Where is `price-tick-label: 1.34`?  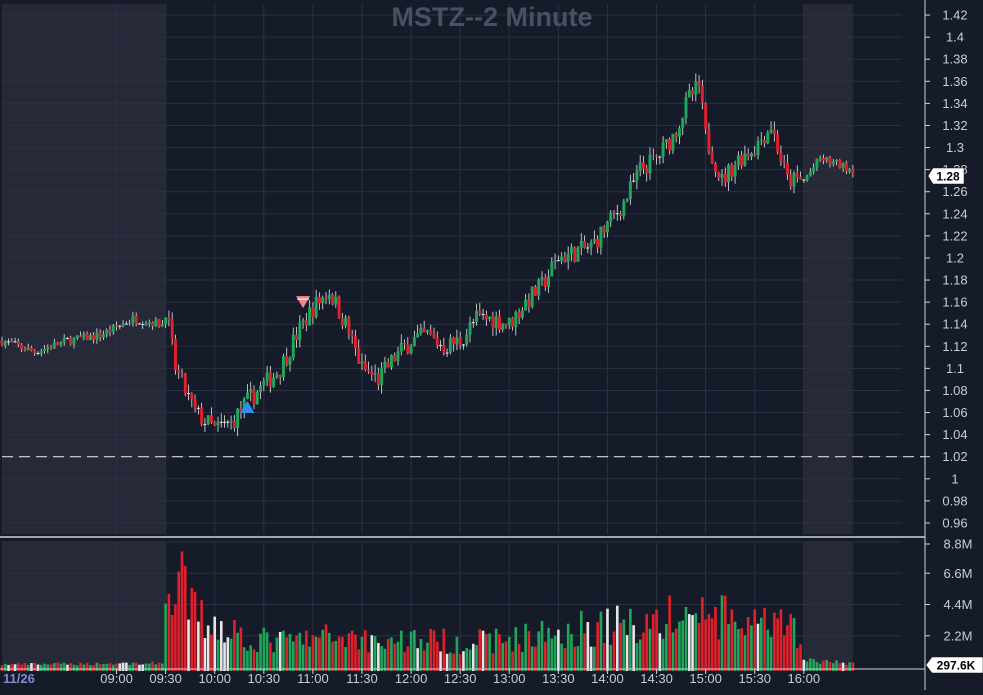
price-tick-label: 1.34 is located at coordinates (954, 103).